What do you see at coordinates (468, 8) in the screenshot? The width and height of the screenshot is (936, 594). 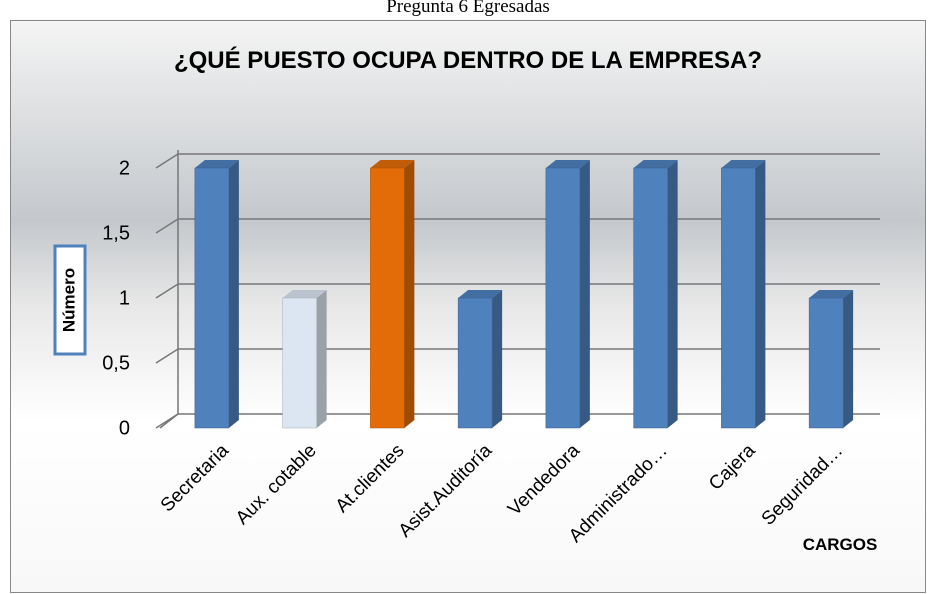 I see `caption: Pregunta 6 Egresadas` at bounding box center [468, 8].